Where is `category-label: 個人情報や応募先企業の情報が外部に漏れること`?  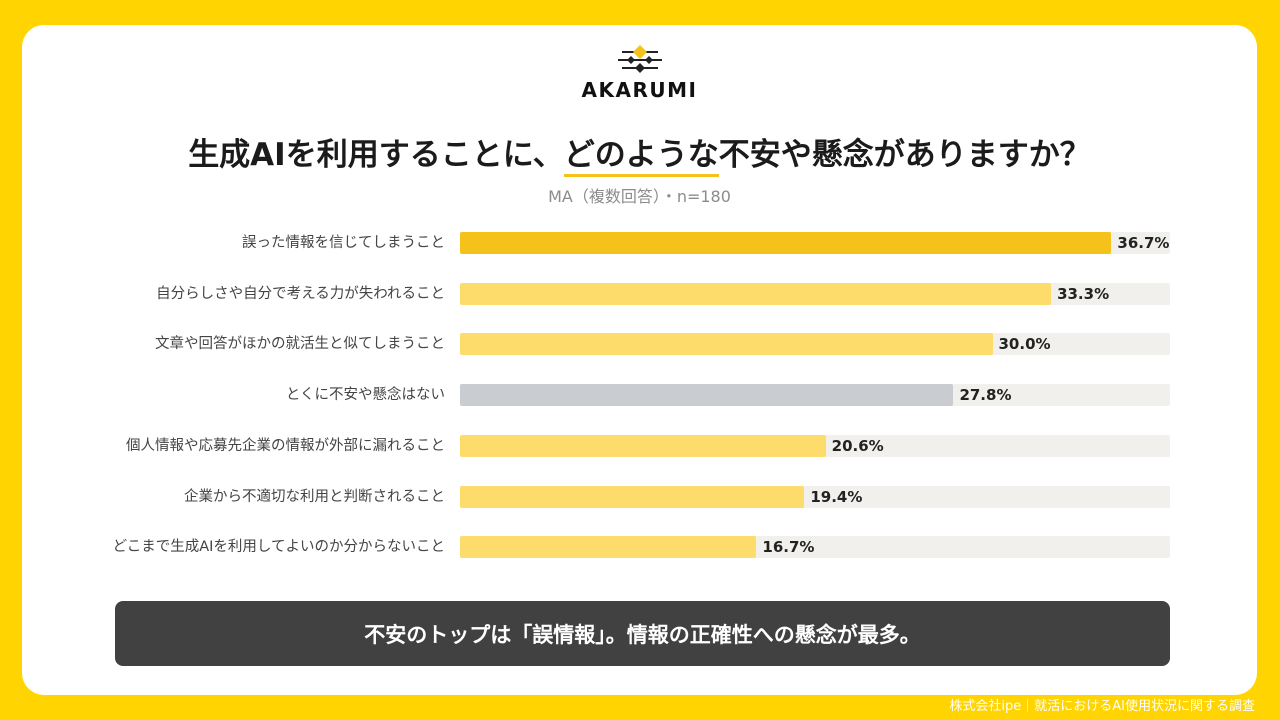
category-label: 個人情報や応募先企業の情報が外部に漏れること is located at coordinates (285, 445).